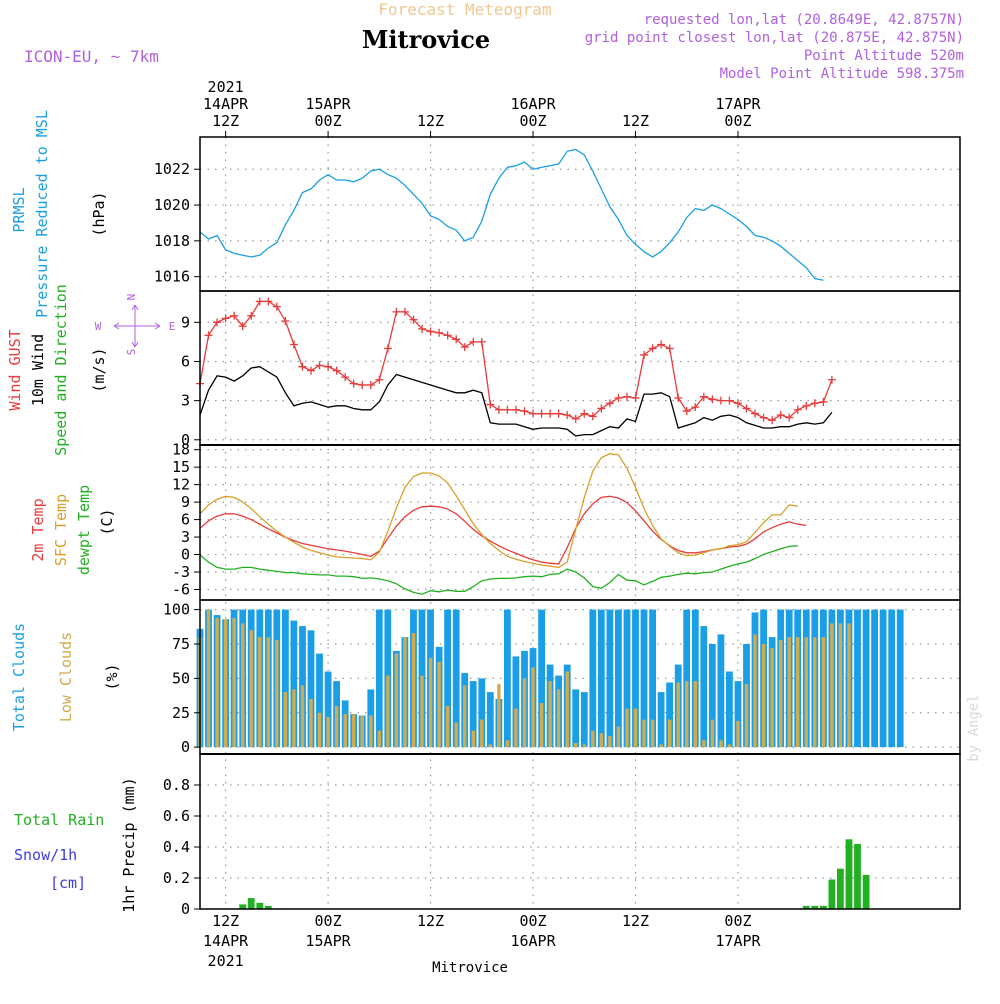 The image size is (1000, 1004). I want to click on pressure-ylabel-2: Pressure Reduced to MSL, so click(42, 214).